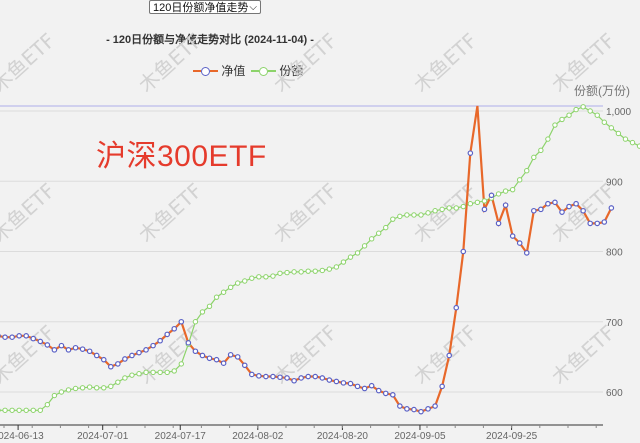 This screenshot has width=640, height=443. Describe the element at coordinates (614, 323) in the screenshot. I see `y-tick-label: 700` at that location.